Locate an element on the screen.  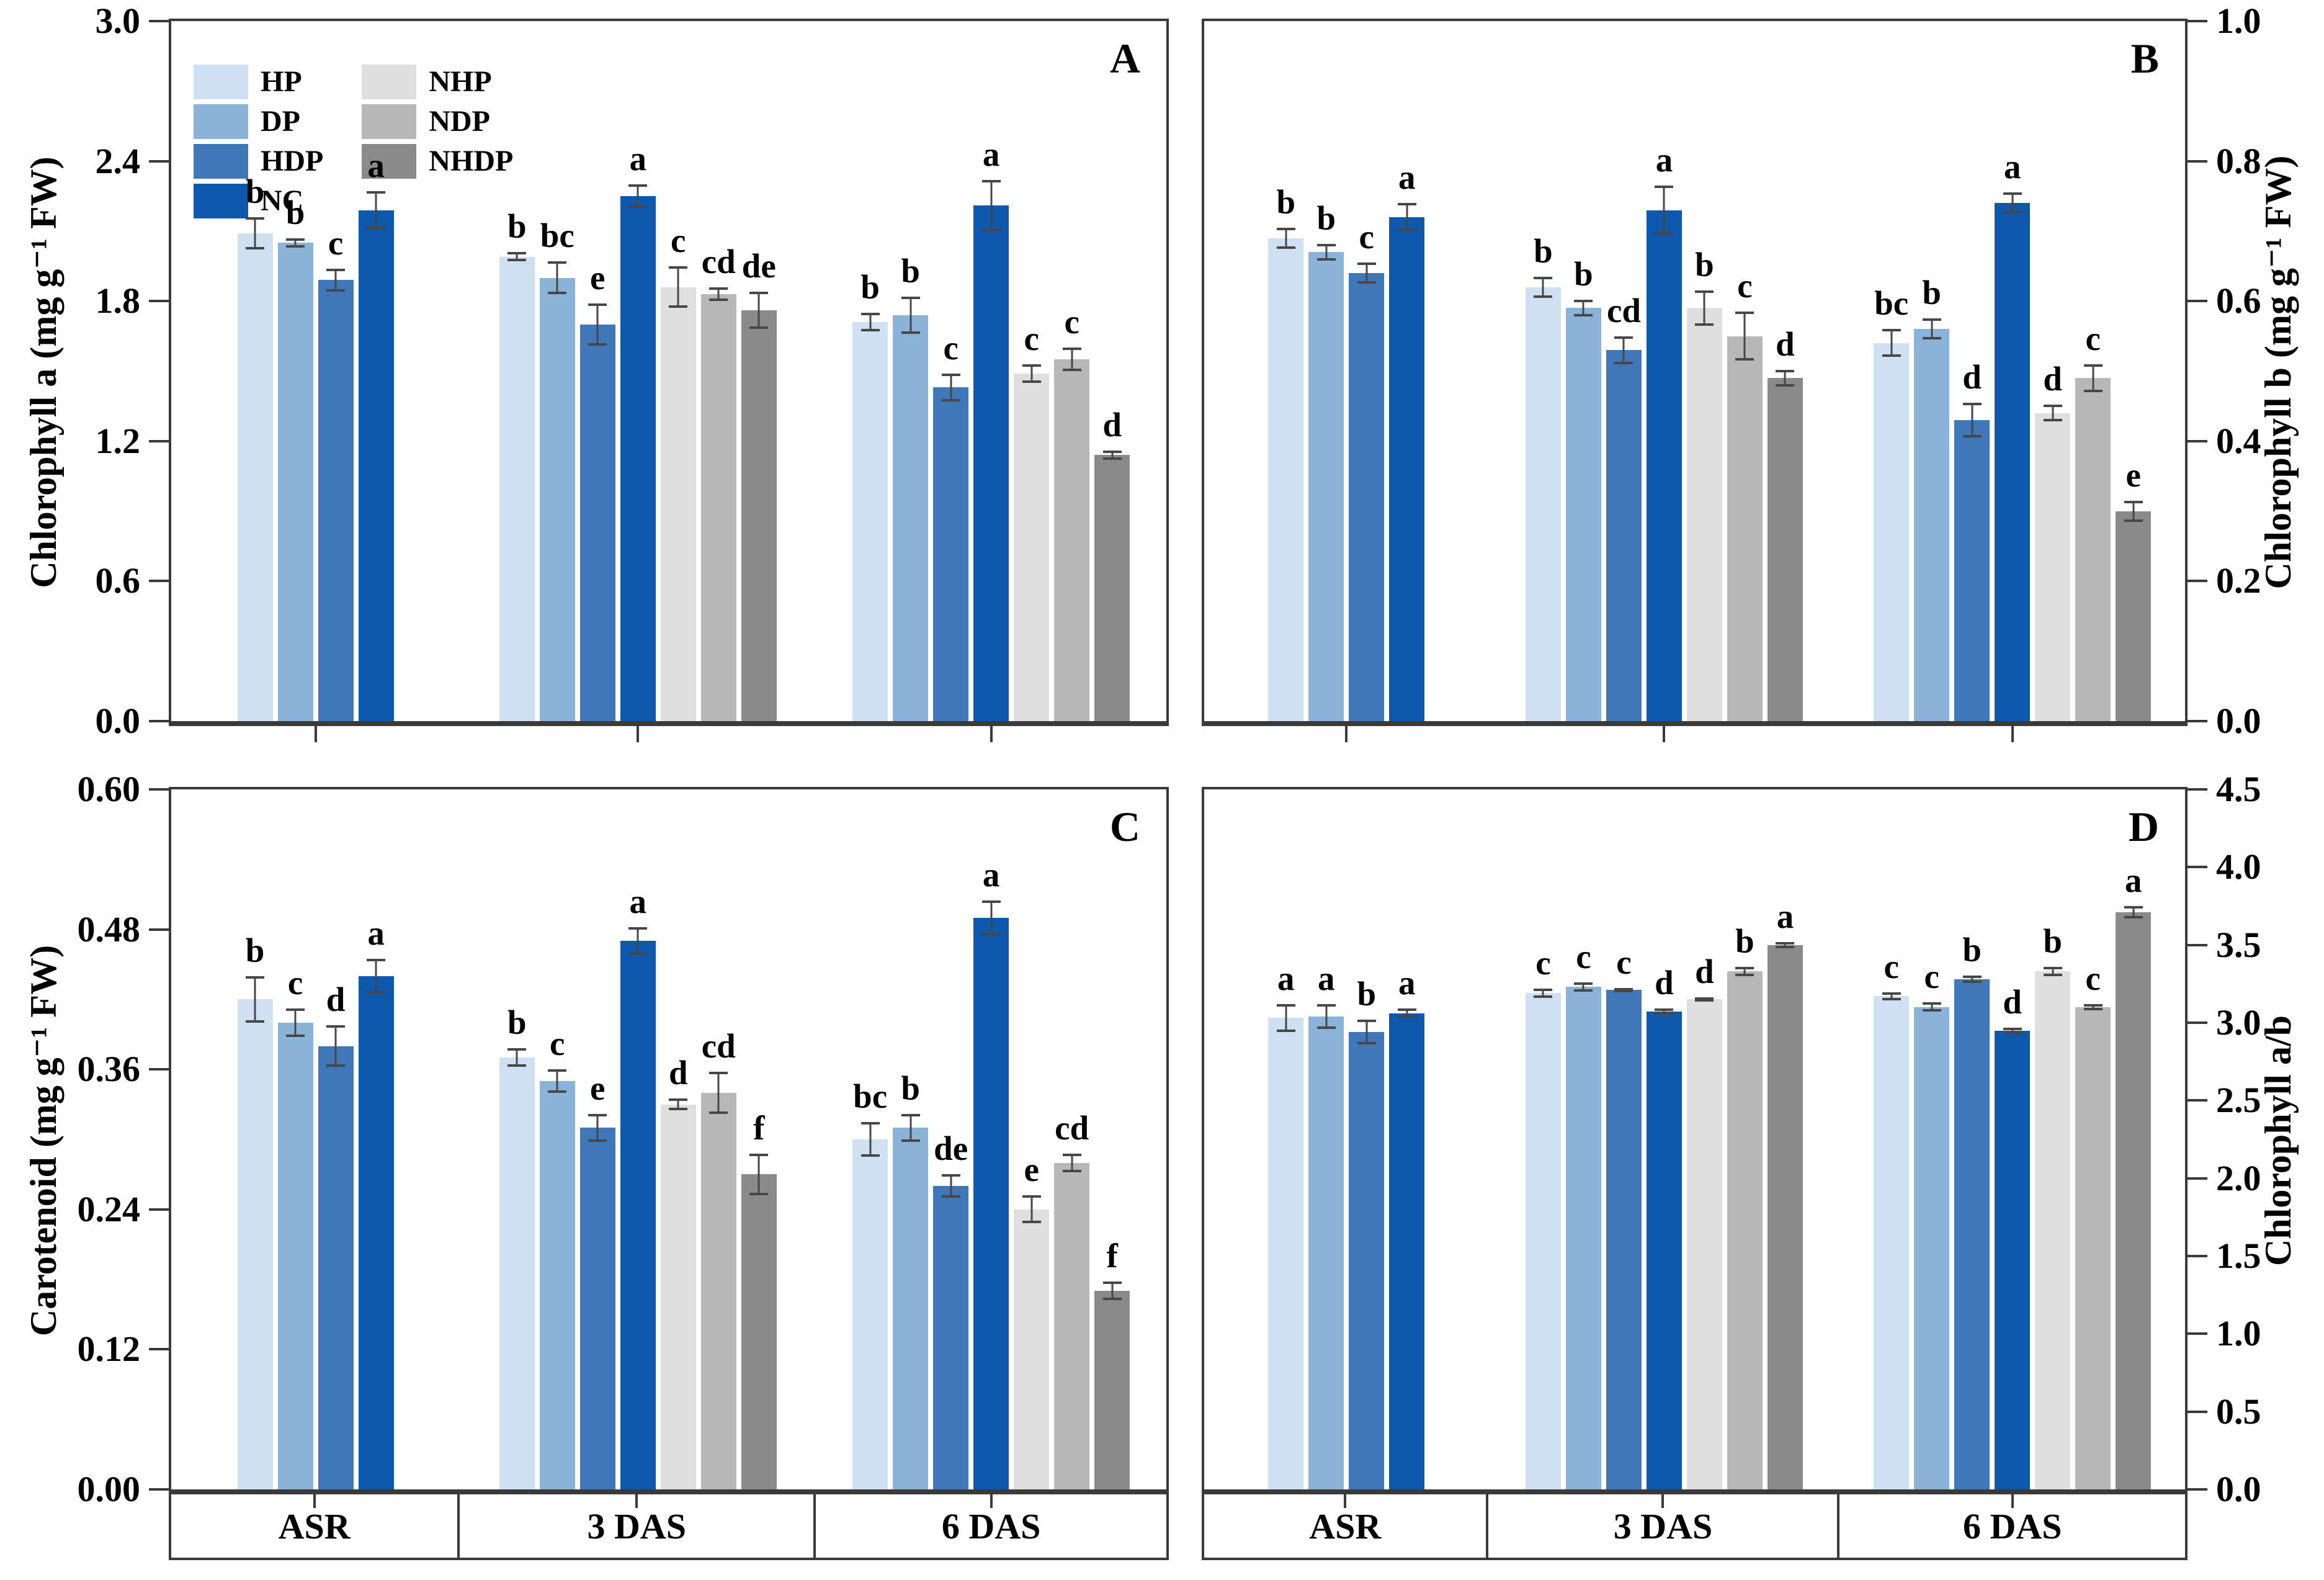
legend-swatch-NHP is located at coordinates (389, 82).